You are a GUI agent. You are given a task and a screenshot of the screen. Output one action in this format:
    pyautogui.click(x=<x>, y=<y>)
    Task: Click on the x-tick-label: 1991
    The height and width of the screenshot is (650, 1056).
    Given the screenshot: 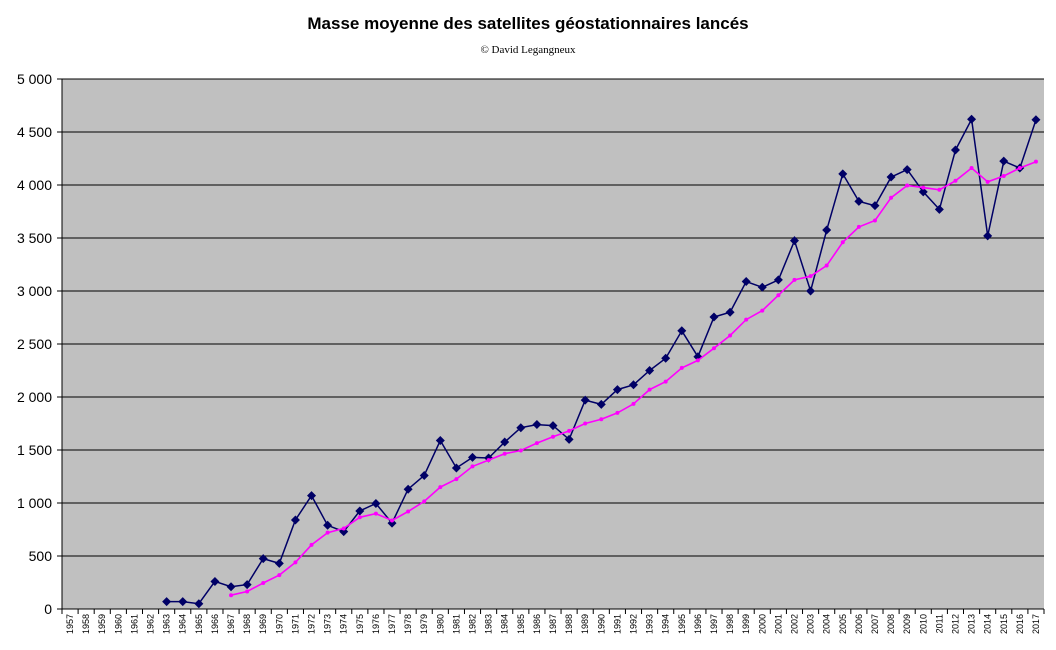 What is the action you would take?
    pyautogui.click(x=617, y=624)
    